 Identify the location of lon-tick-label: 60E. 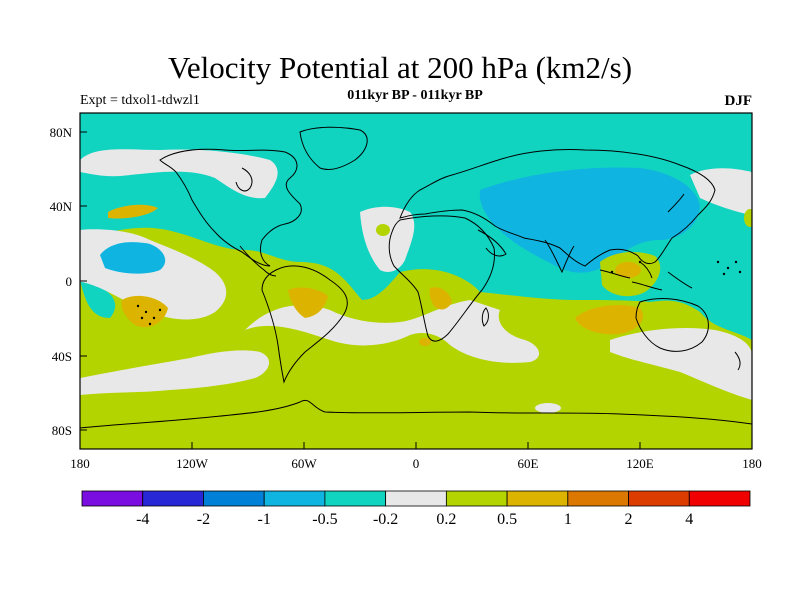
(528, 463).